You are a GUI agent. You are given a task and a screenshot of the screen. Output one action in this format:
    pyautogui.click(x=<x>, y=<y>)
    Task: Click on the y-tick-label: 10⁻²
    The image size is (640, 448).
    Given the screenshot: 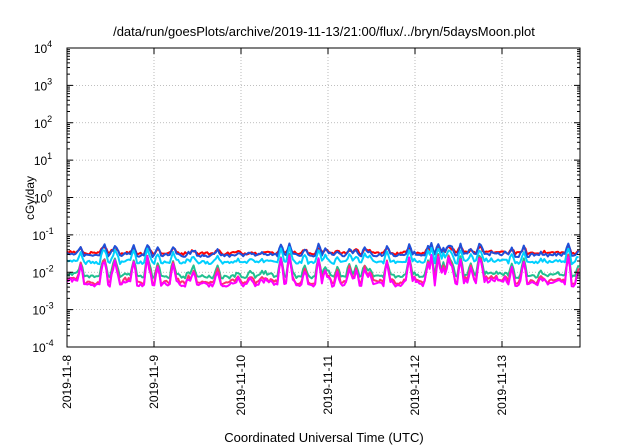 What is the action you would take?
    pyautogui.click(x=42, y=271)
    